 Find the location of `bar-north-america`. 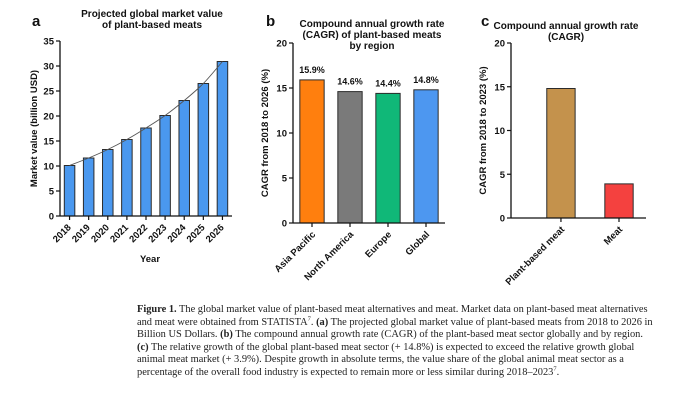

bar-north-america is located at coordinates (350, 157).